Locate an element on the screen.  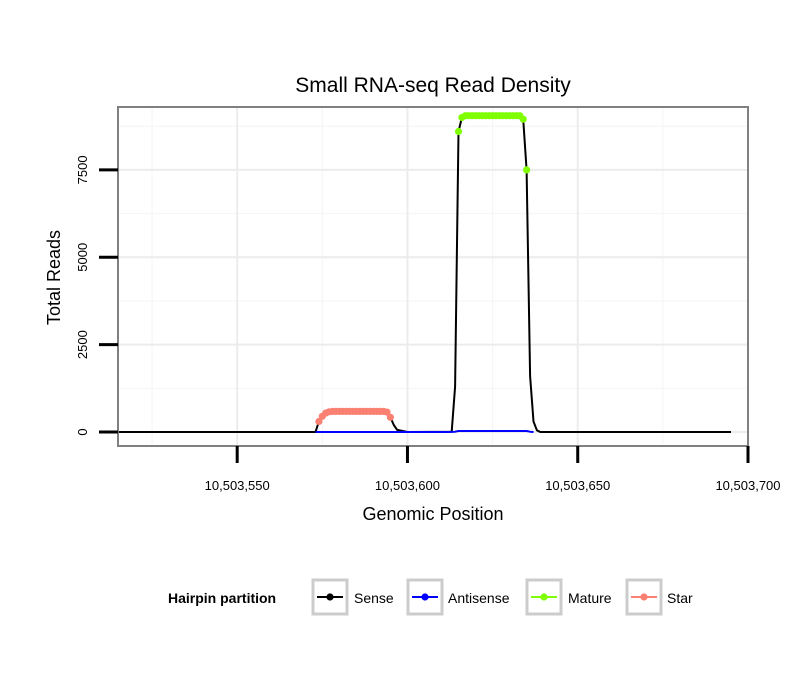
y-tick-label: 2500 is located at coordinates (82, 344).